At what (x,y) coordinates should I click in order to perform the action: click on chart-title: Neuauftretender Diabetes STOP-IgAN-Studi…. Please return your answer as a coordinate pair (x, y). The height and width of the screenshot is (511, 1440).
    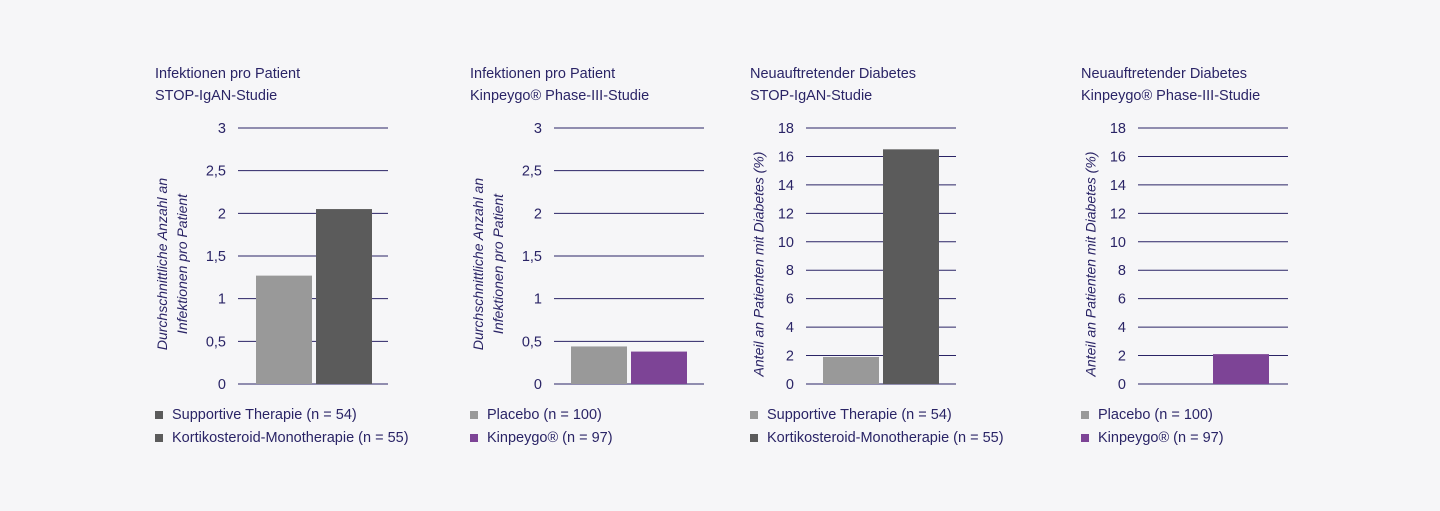
    Looking at the image, I should click on (833, 85).